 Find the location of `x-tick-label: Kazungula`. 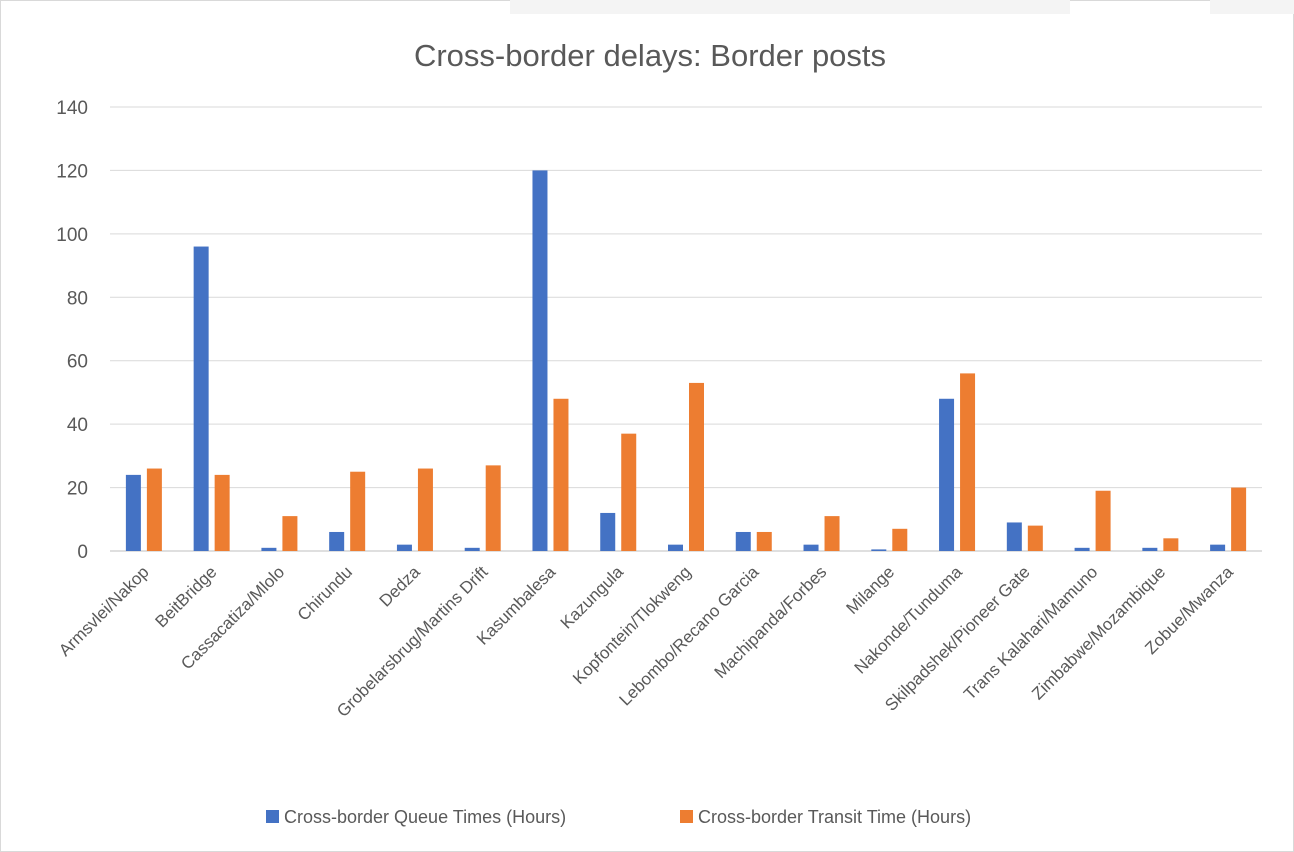

x-tick-label: Kazungula is located at coordinates (592, 597).